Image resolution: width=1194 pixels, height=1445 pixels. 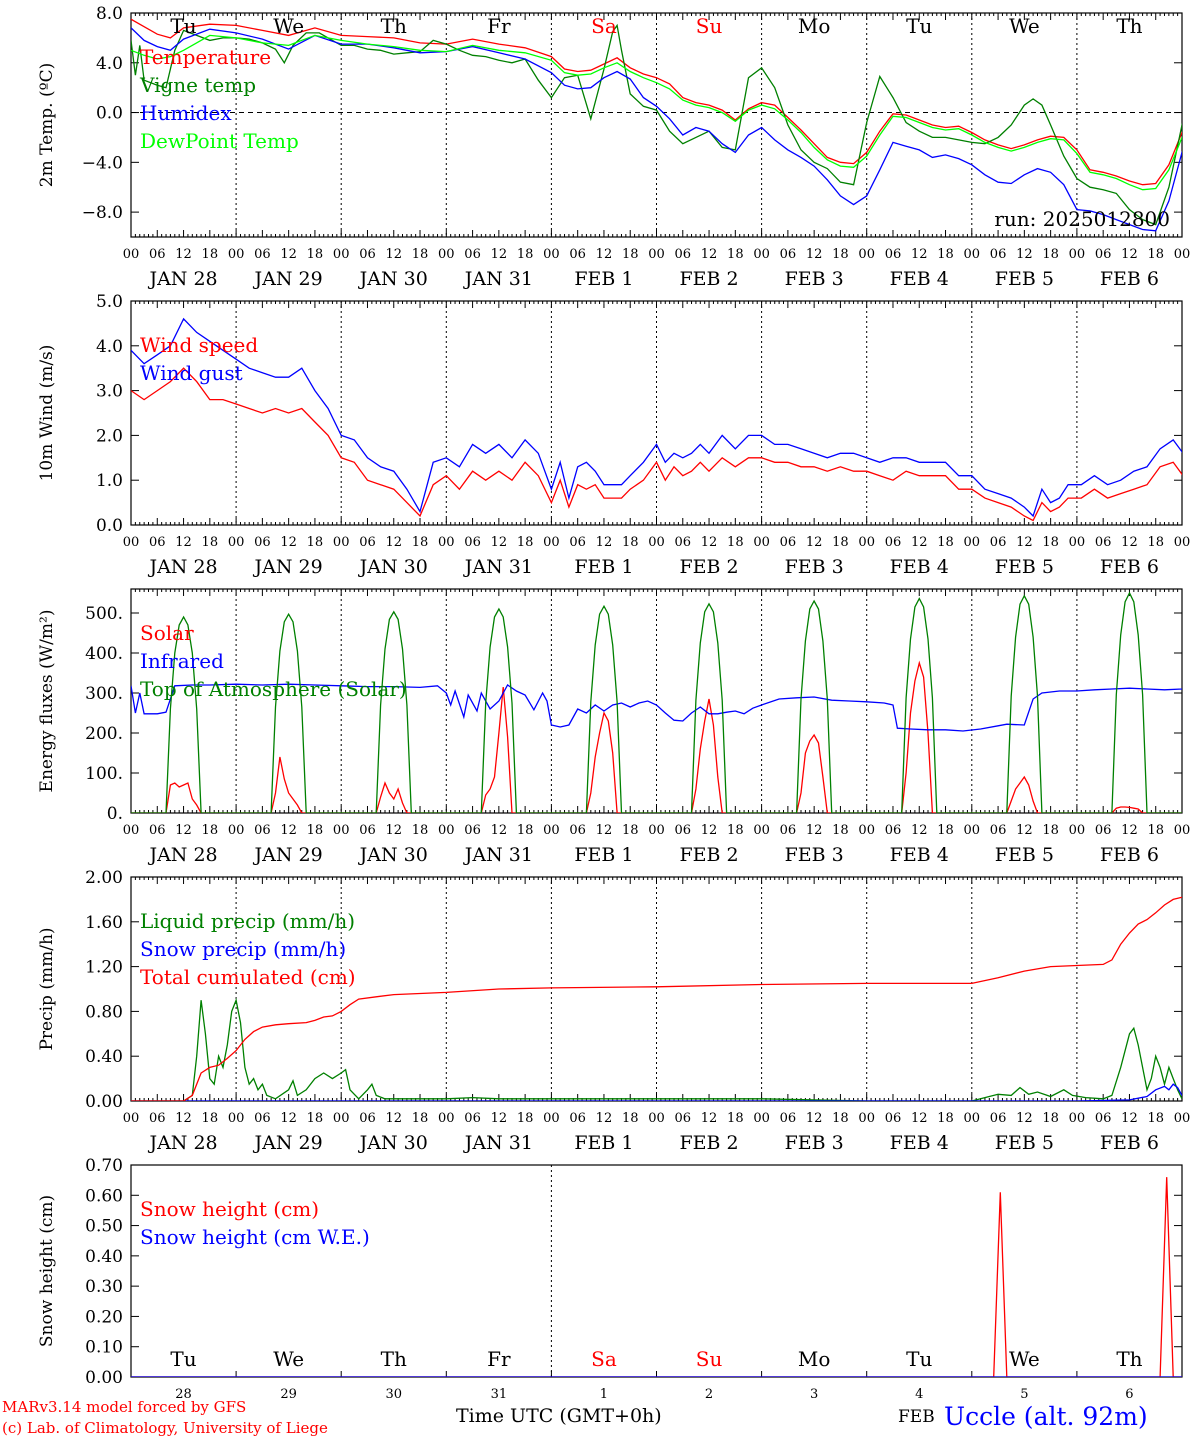 What do you see at coordinates (191, 373) in the screenshot?
I see `legend-entry: Wind gust` at bounding box center [191, 373].